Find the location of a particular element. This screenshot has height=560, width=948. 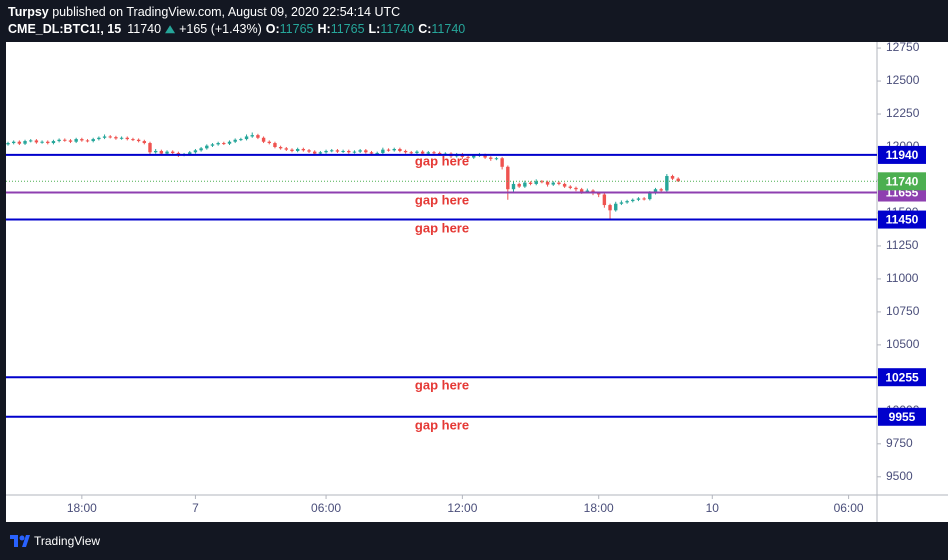

author: Turpsy is located at coordinates (28, 12).